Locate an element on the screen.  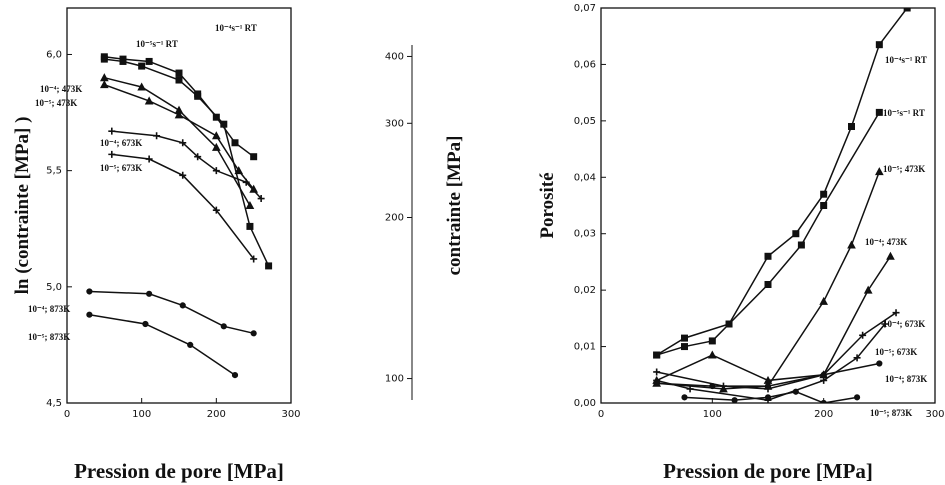
series-label: 10⁻⁴; 473K is located at coordinates (61, 89).